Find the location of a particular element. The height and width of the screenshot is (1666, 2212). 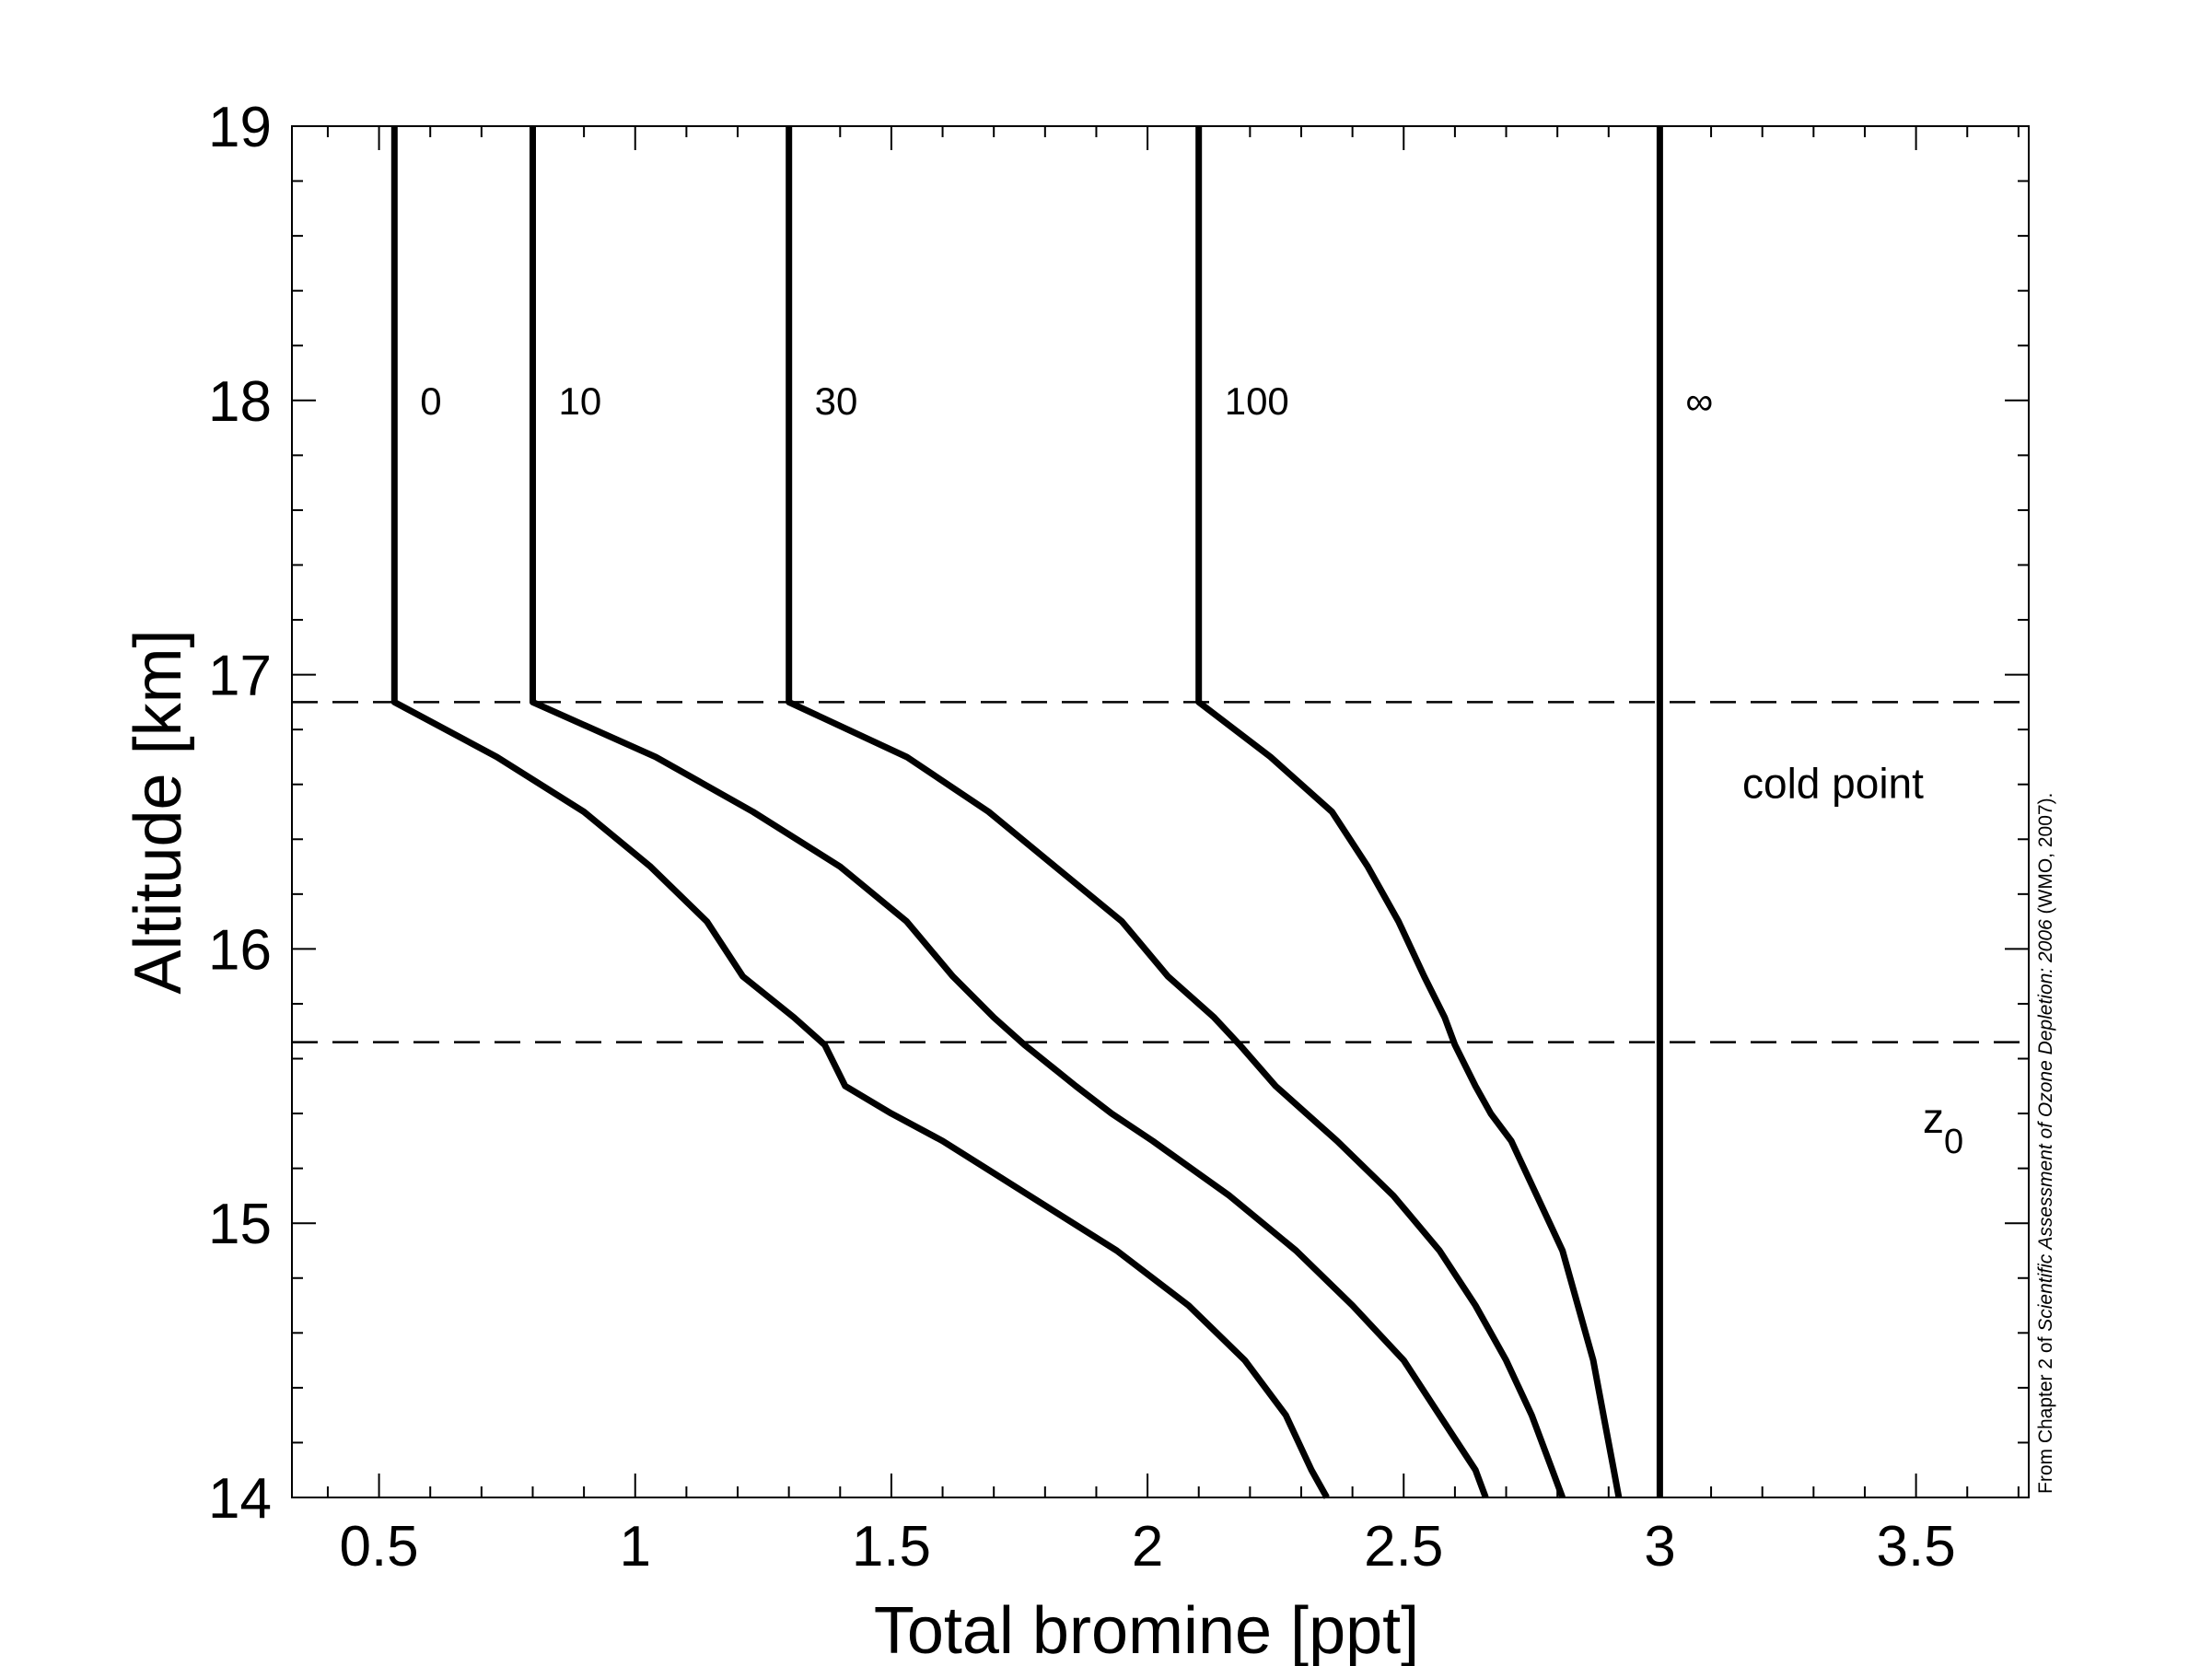

curve-label-3: 30 is located at coordinates (837, 401).